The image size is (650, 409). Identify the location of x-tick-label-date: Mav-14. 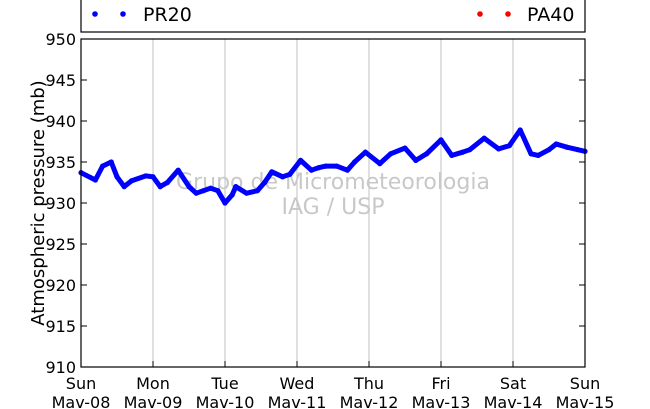
(513, 401).